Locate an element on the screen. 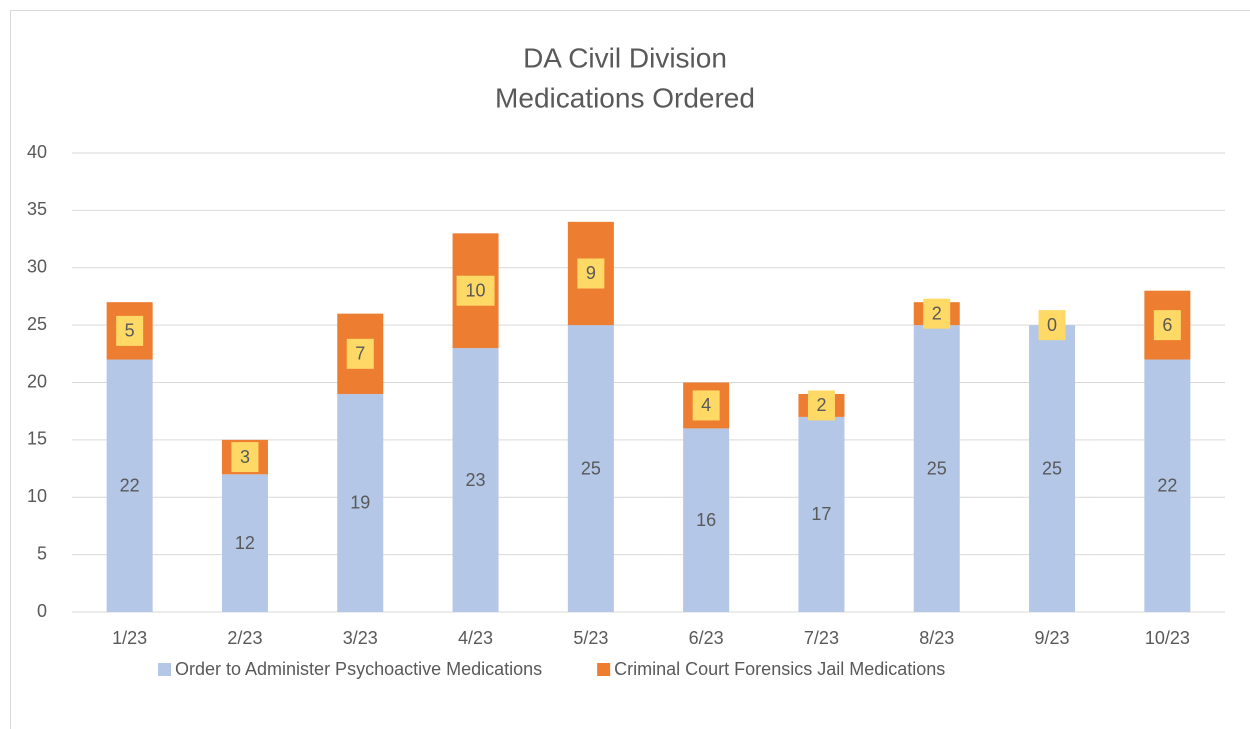 This screenshot has height=729, width=1250. data-label: 0 is located at coordinates (1052, 325).